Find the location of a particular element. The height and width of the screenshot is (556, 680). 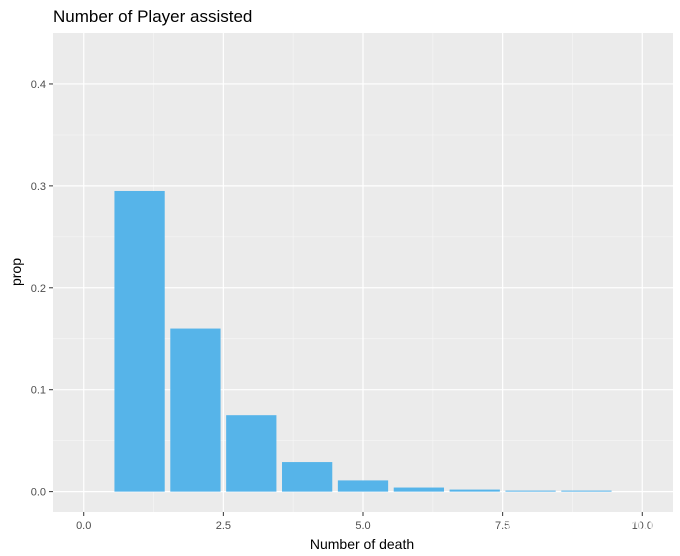

watermark: 知乎 @baekhyun is located at coordinates (582, 524).